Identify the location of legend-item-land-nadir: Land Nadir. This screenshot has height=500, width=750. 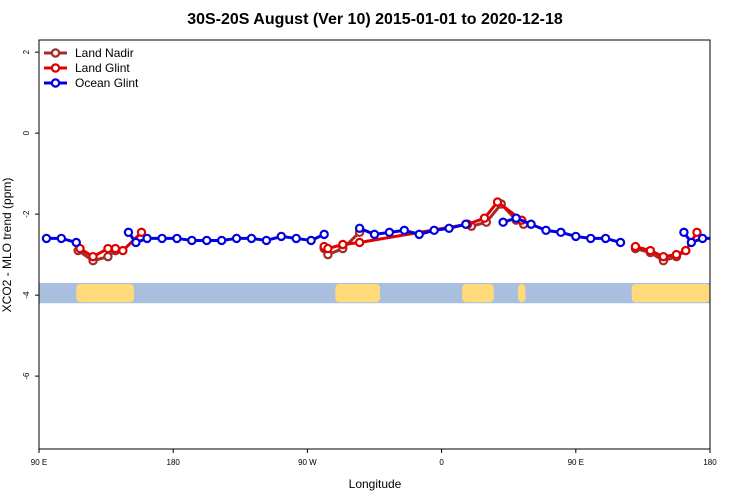
(89, 53).